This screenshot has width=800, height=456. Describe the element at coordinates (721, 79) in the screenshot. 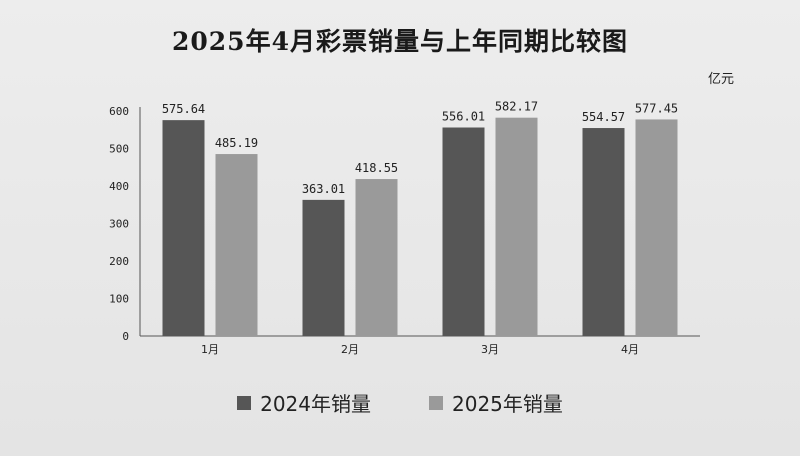

I see `unit-label: 亿元` at that location.